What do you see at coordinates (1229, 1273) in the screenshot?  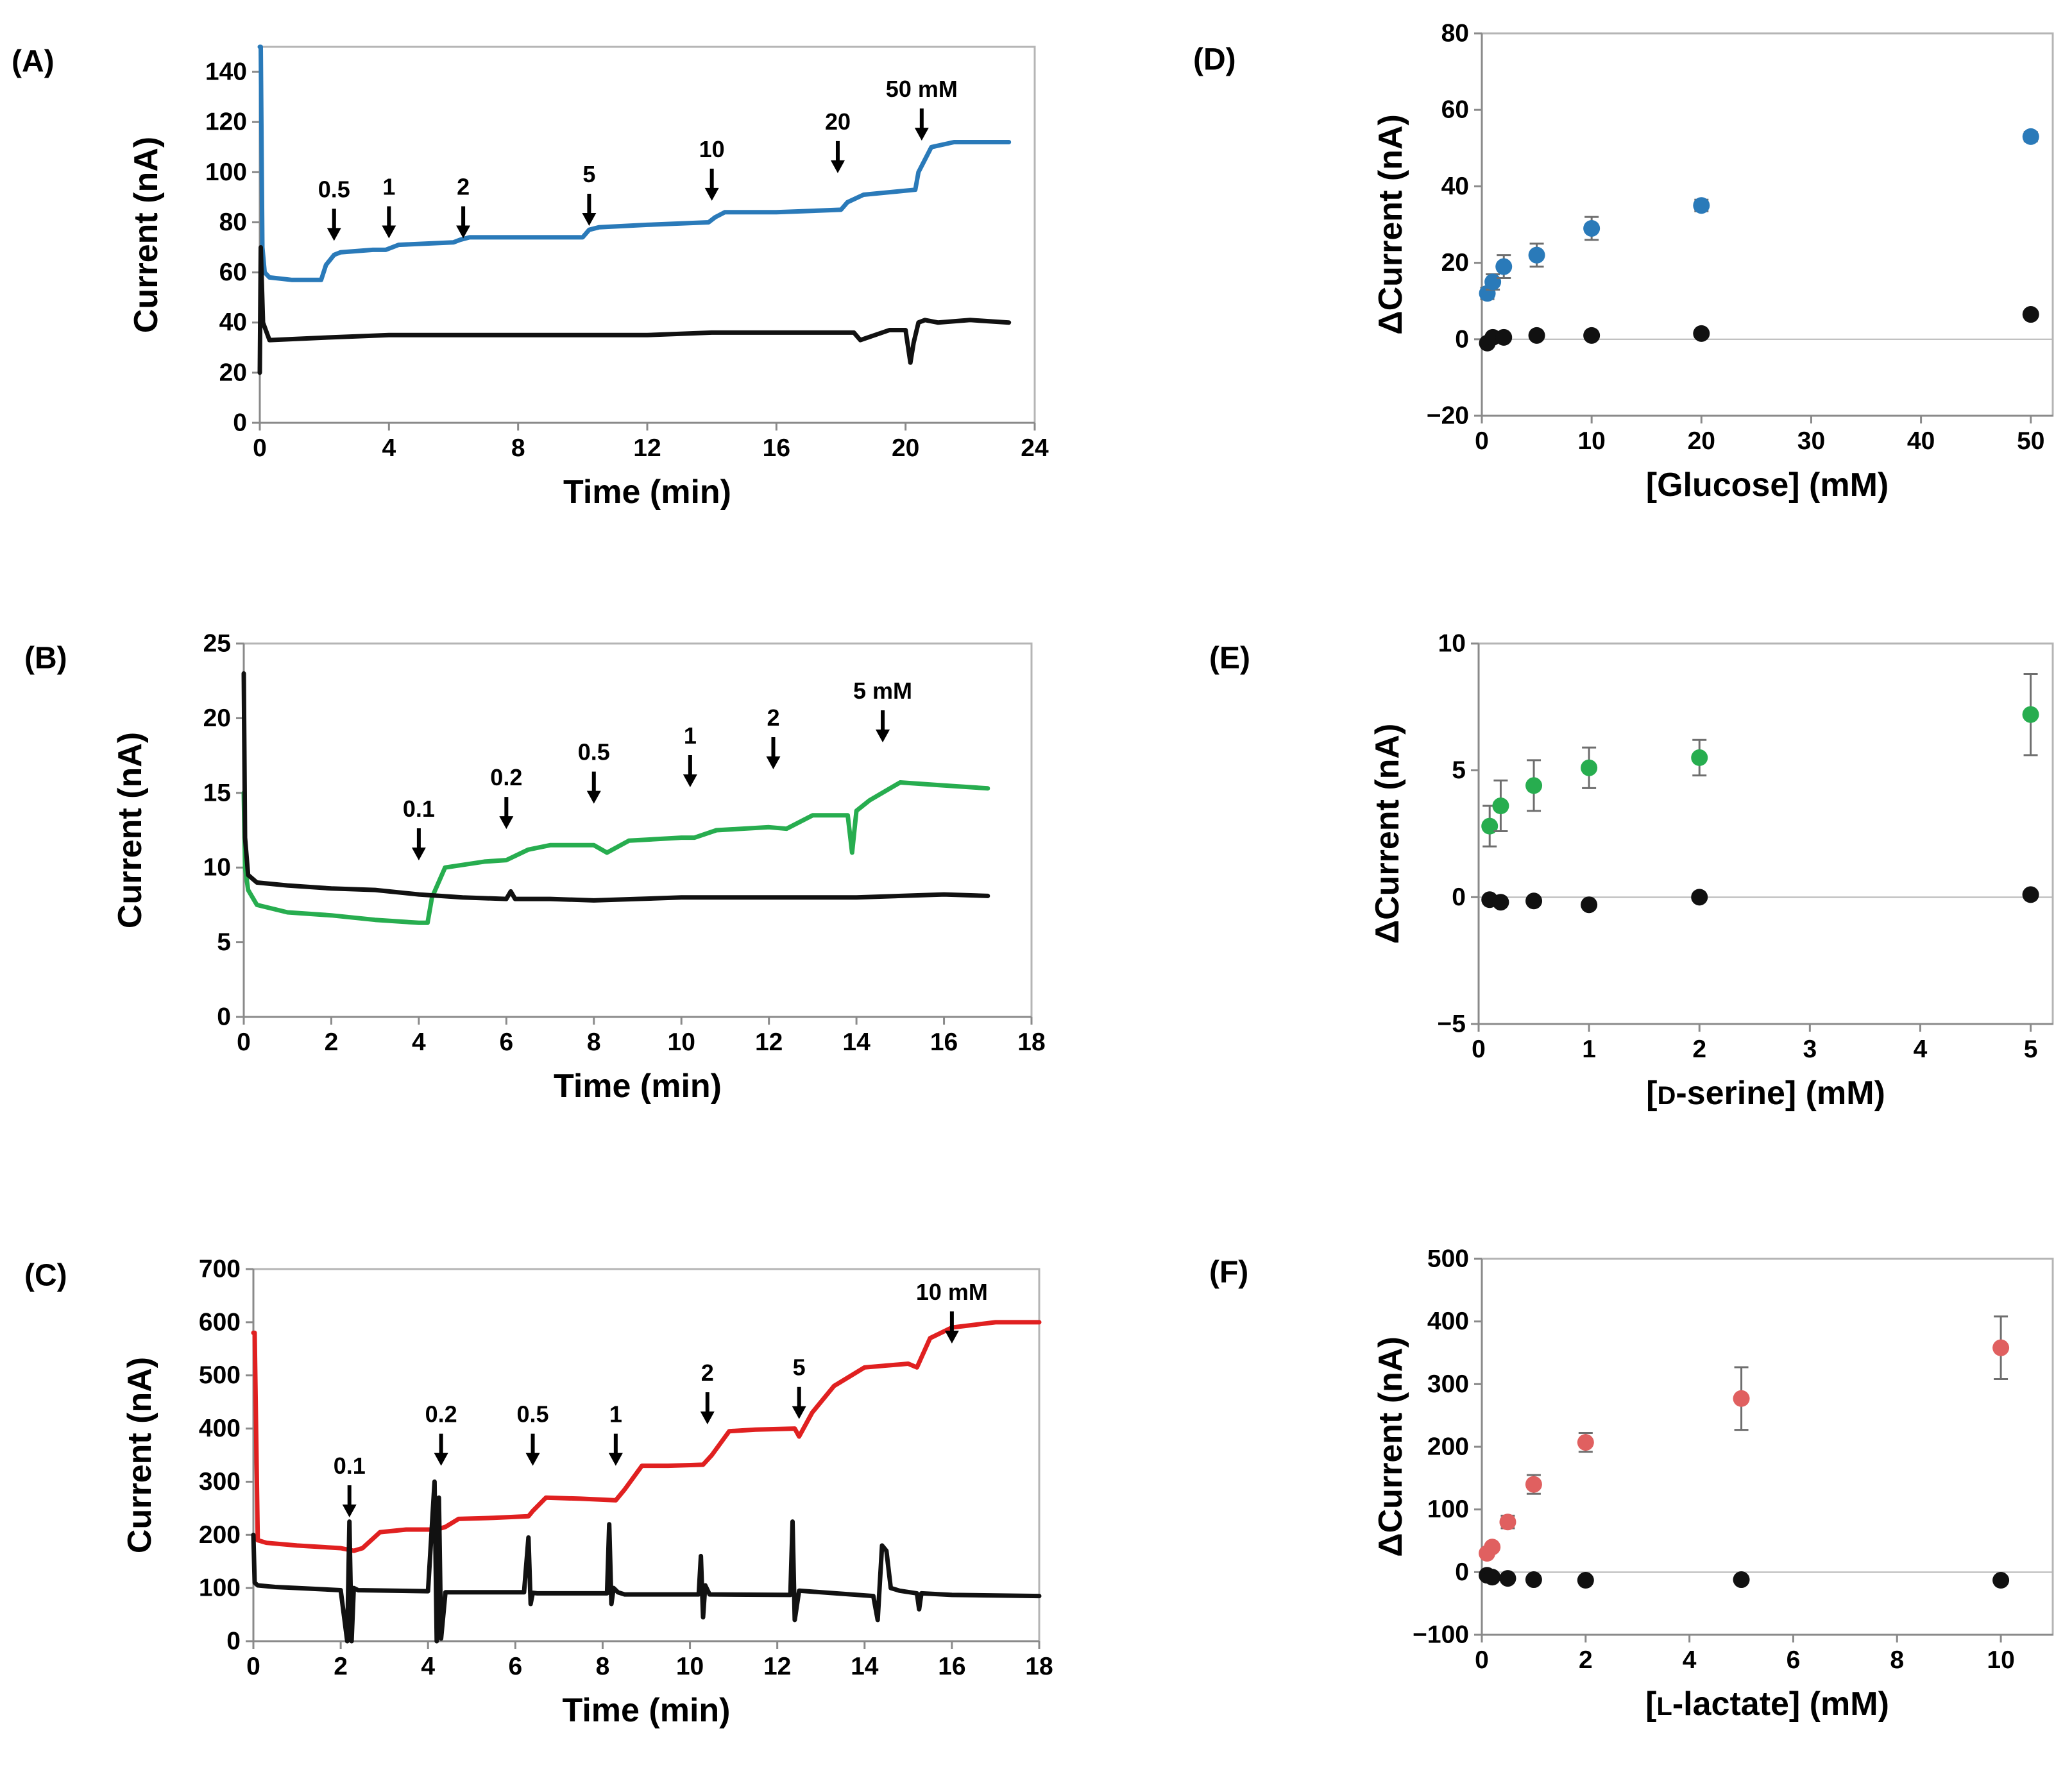 I see `panel-label: (F)` at bounding box center [1229, 1273].